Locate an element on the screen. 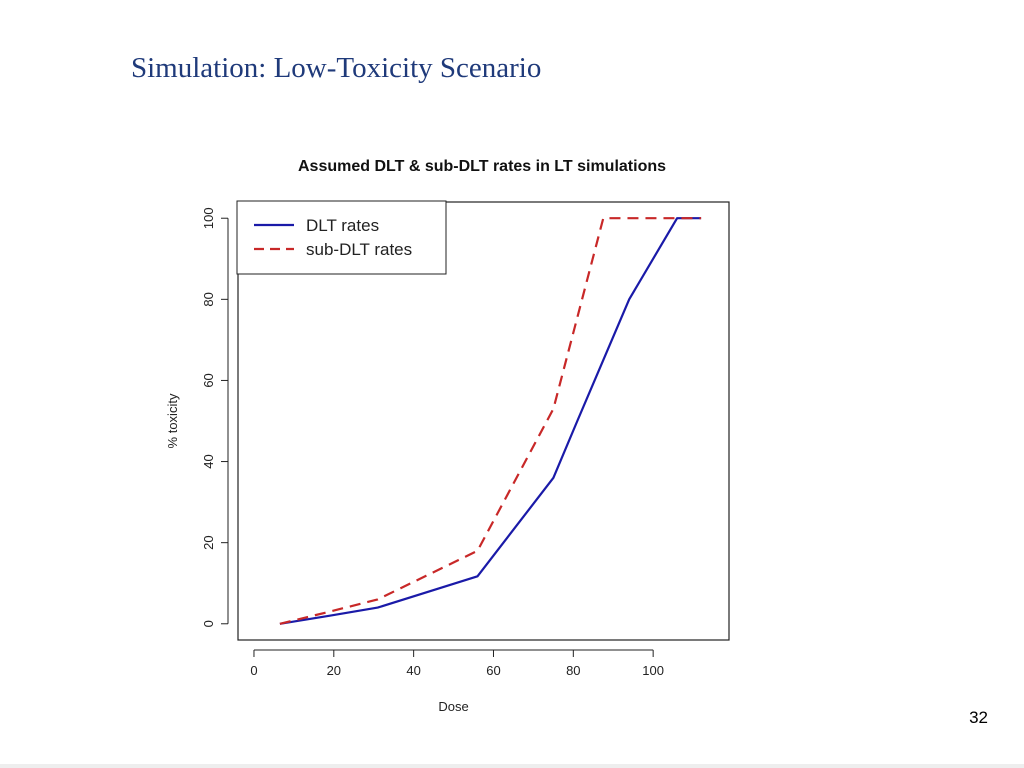  y-tick-label: 80 is located at coordinates (208, 299).